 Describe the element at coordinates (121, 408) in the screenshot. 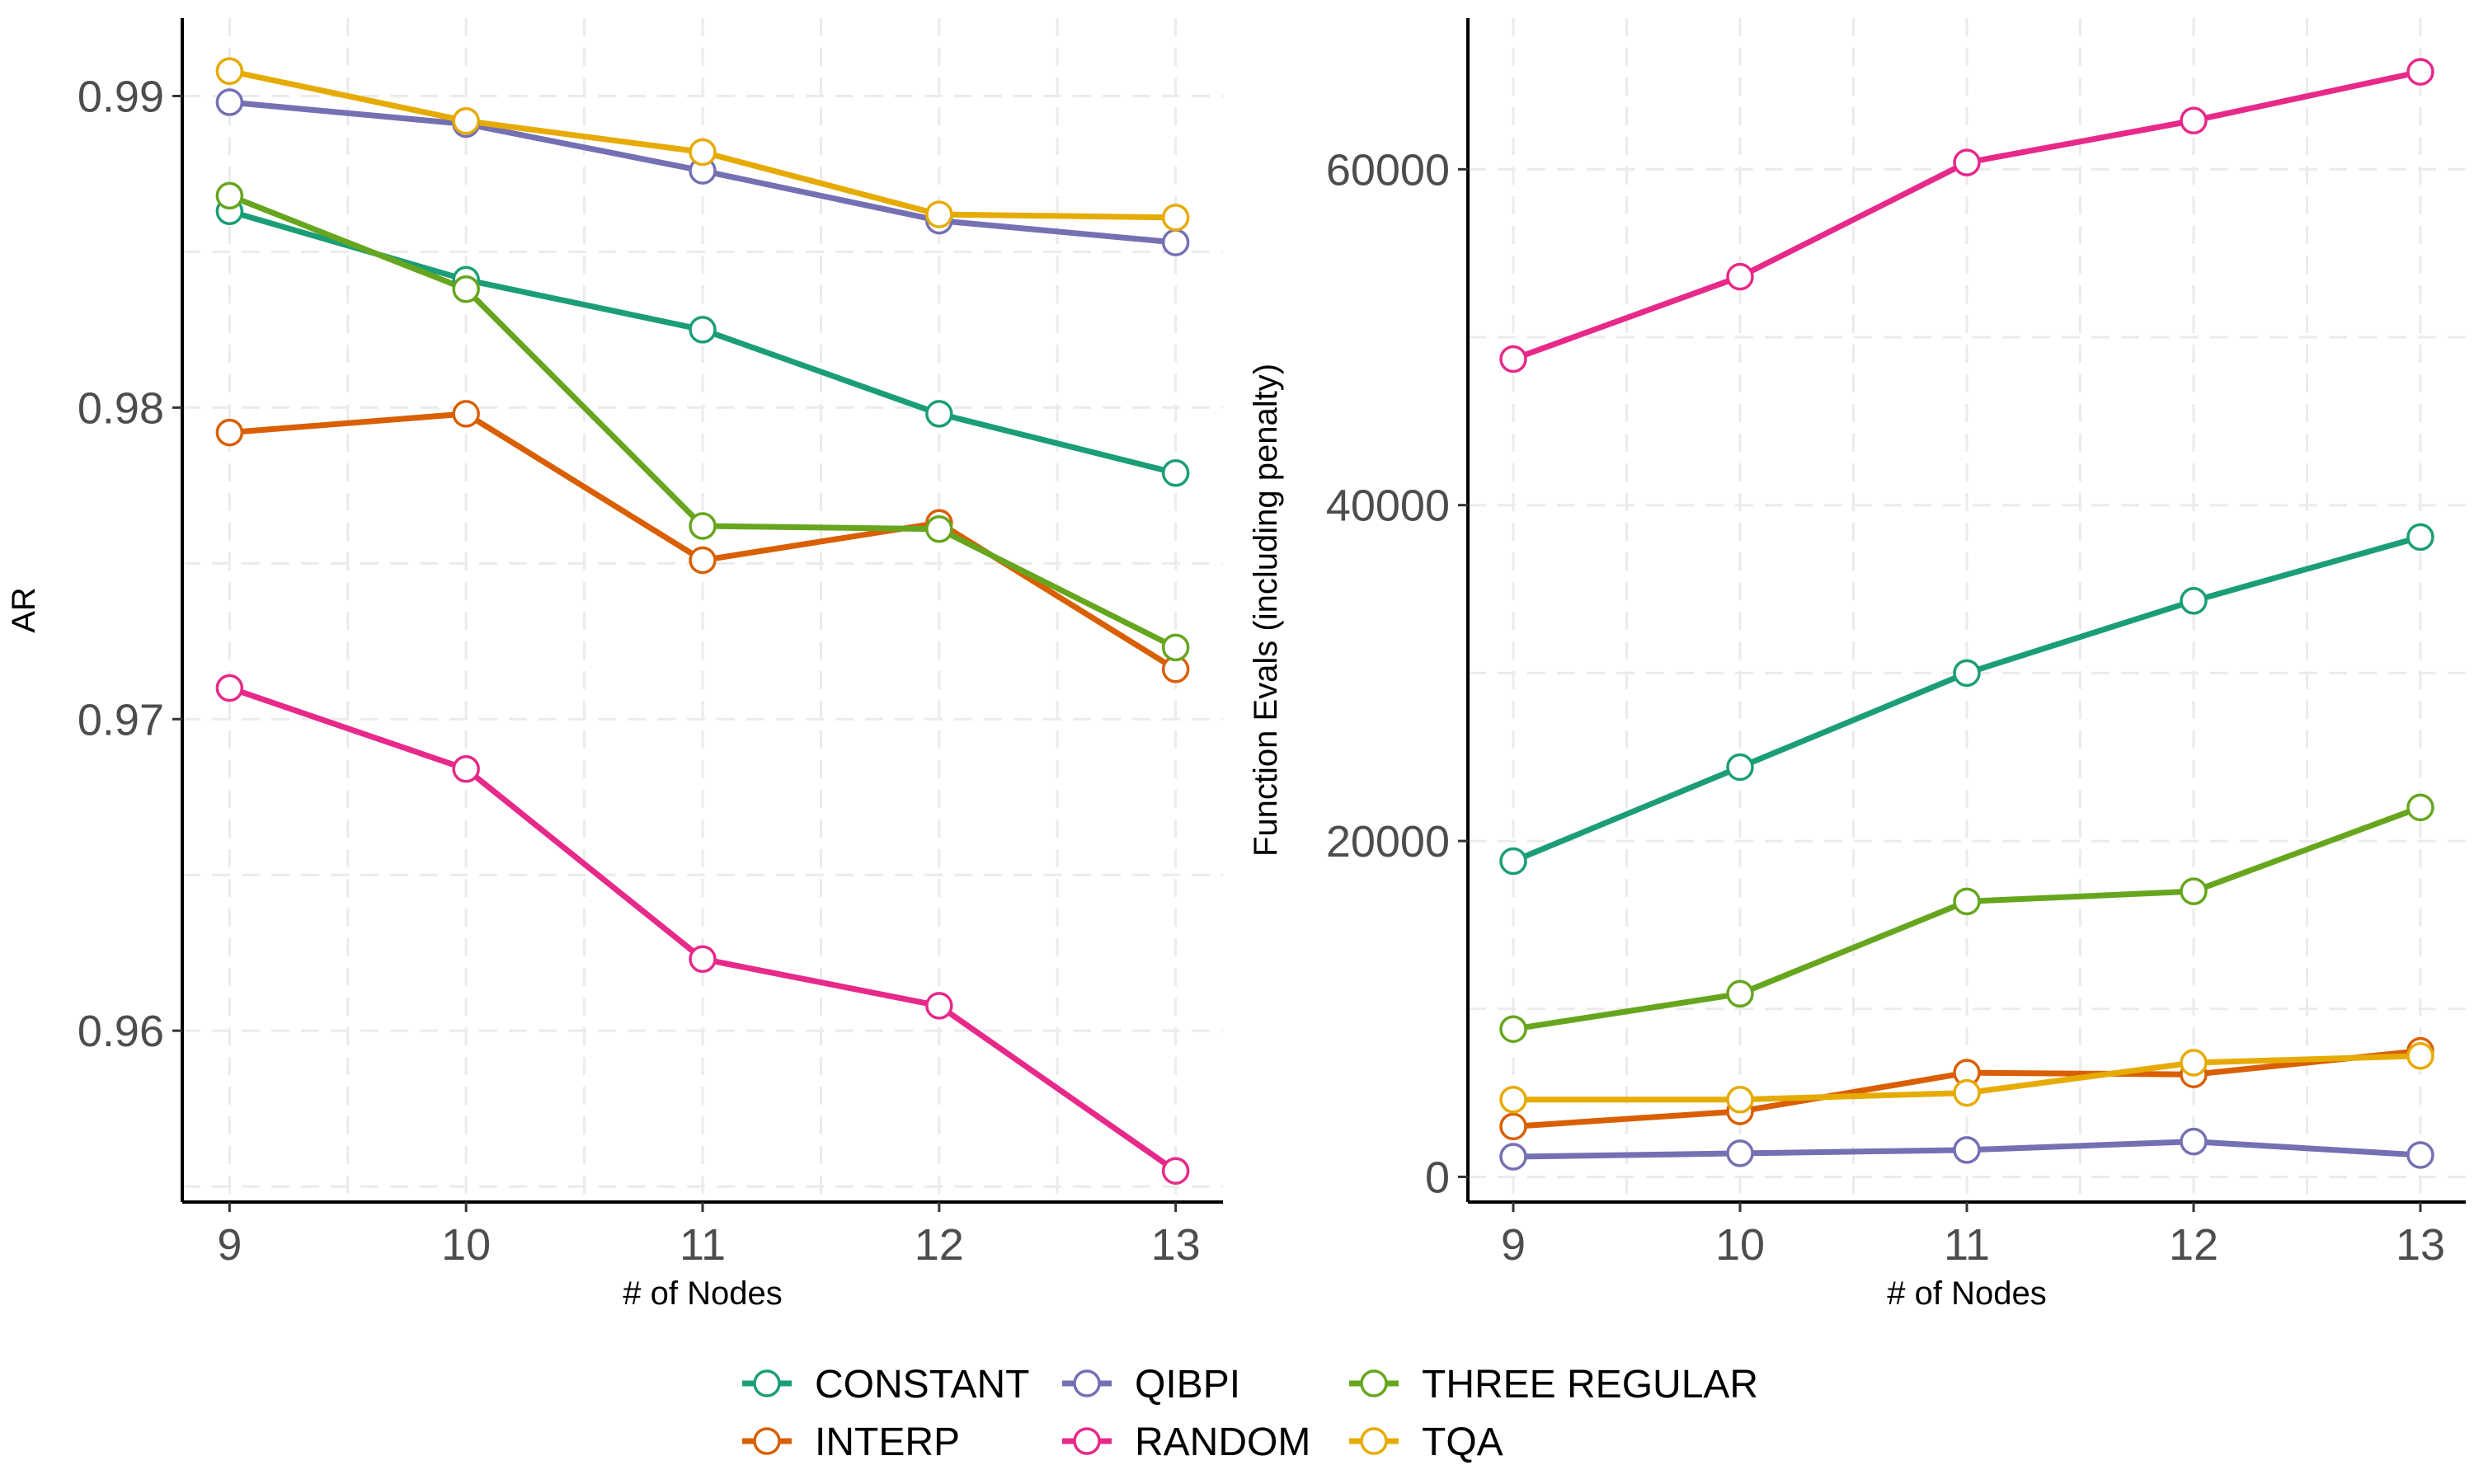

I see `y-tick-label: 0.98` at that location.